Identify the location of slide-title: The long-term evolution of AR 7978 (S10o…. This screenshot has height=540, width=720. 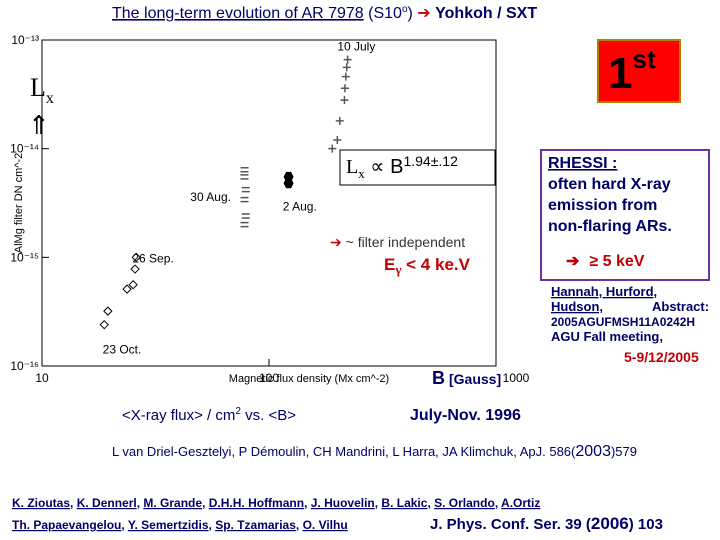
(324, 13).